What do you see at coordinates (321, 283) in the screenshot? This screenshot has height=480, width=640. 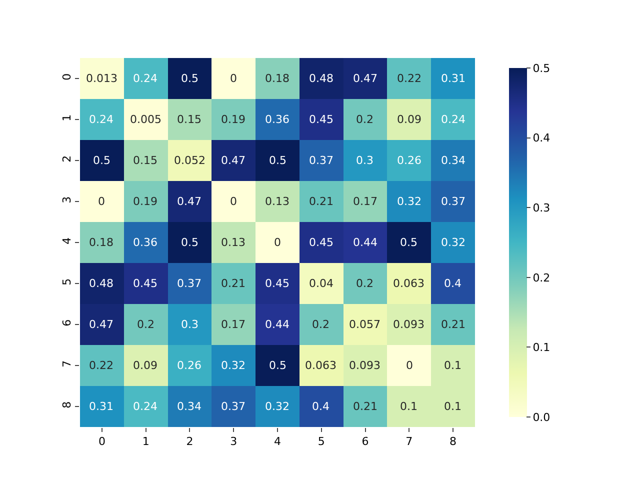 I see `data-label: 0.04` at bounding box center [321, 283].